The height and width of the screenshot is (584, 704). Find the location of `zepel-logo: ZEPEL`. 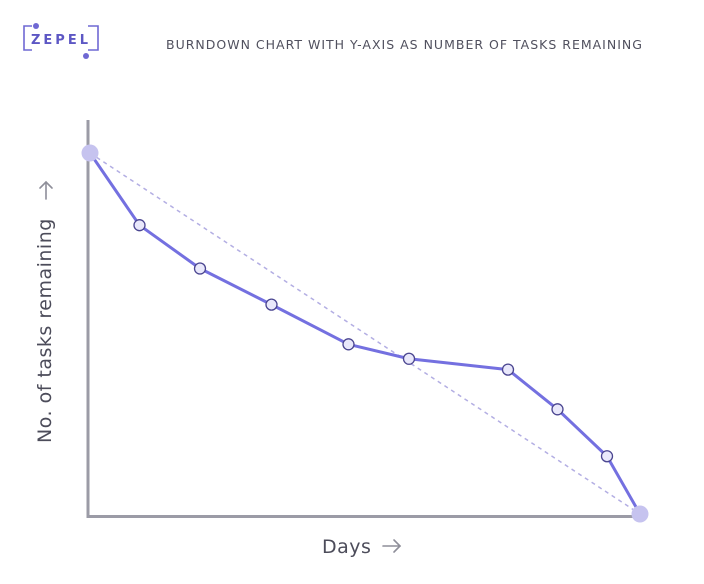

zepel-logo: ZEPEL is located at coordinates (62, 43).